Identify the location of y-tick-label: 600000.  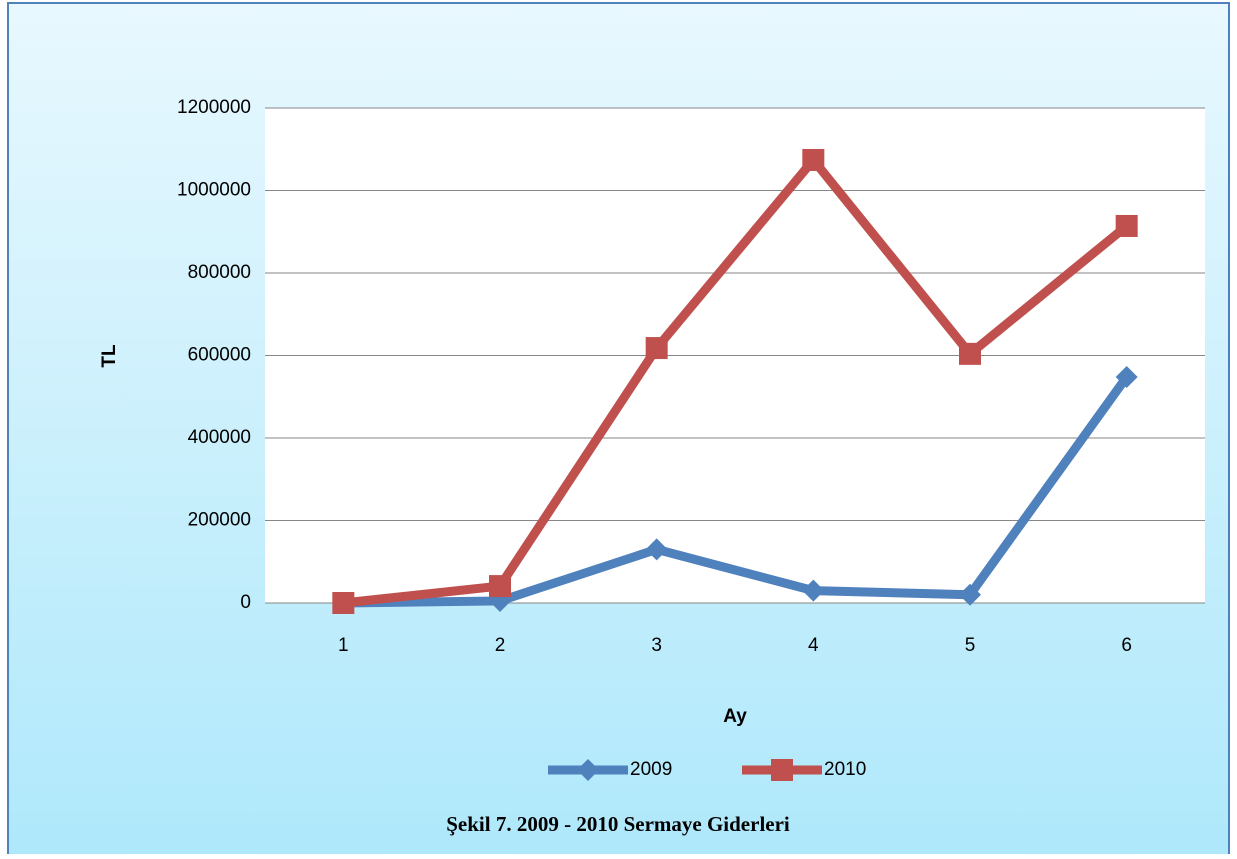
(219, 355).